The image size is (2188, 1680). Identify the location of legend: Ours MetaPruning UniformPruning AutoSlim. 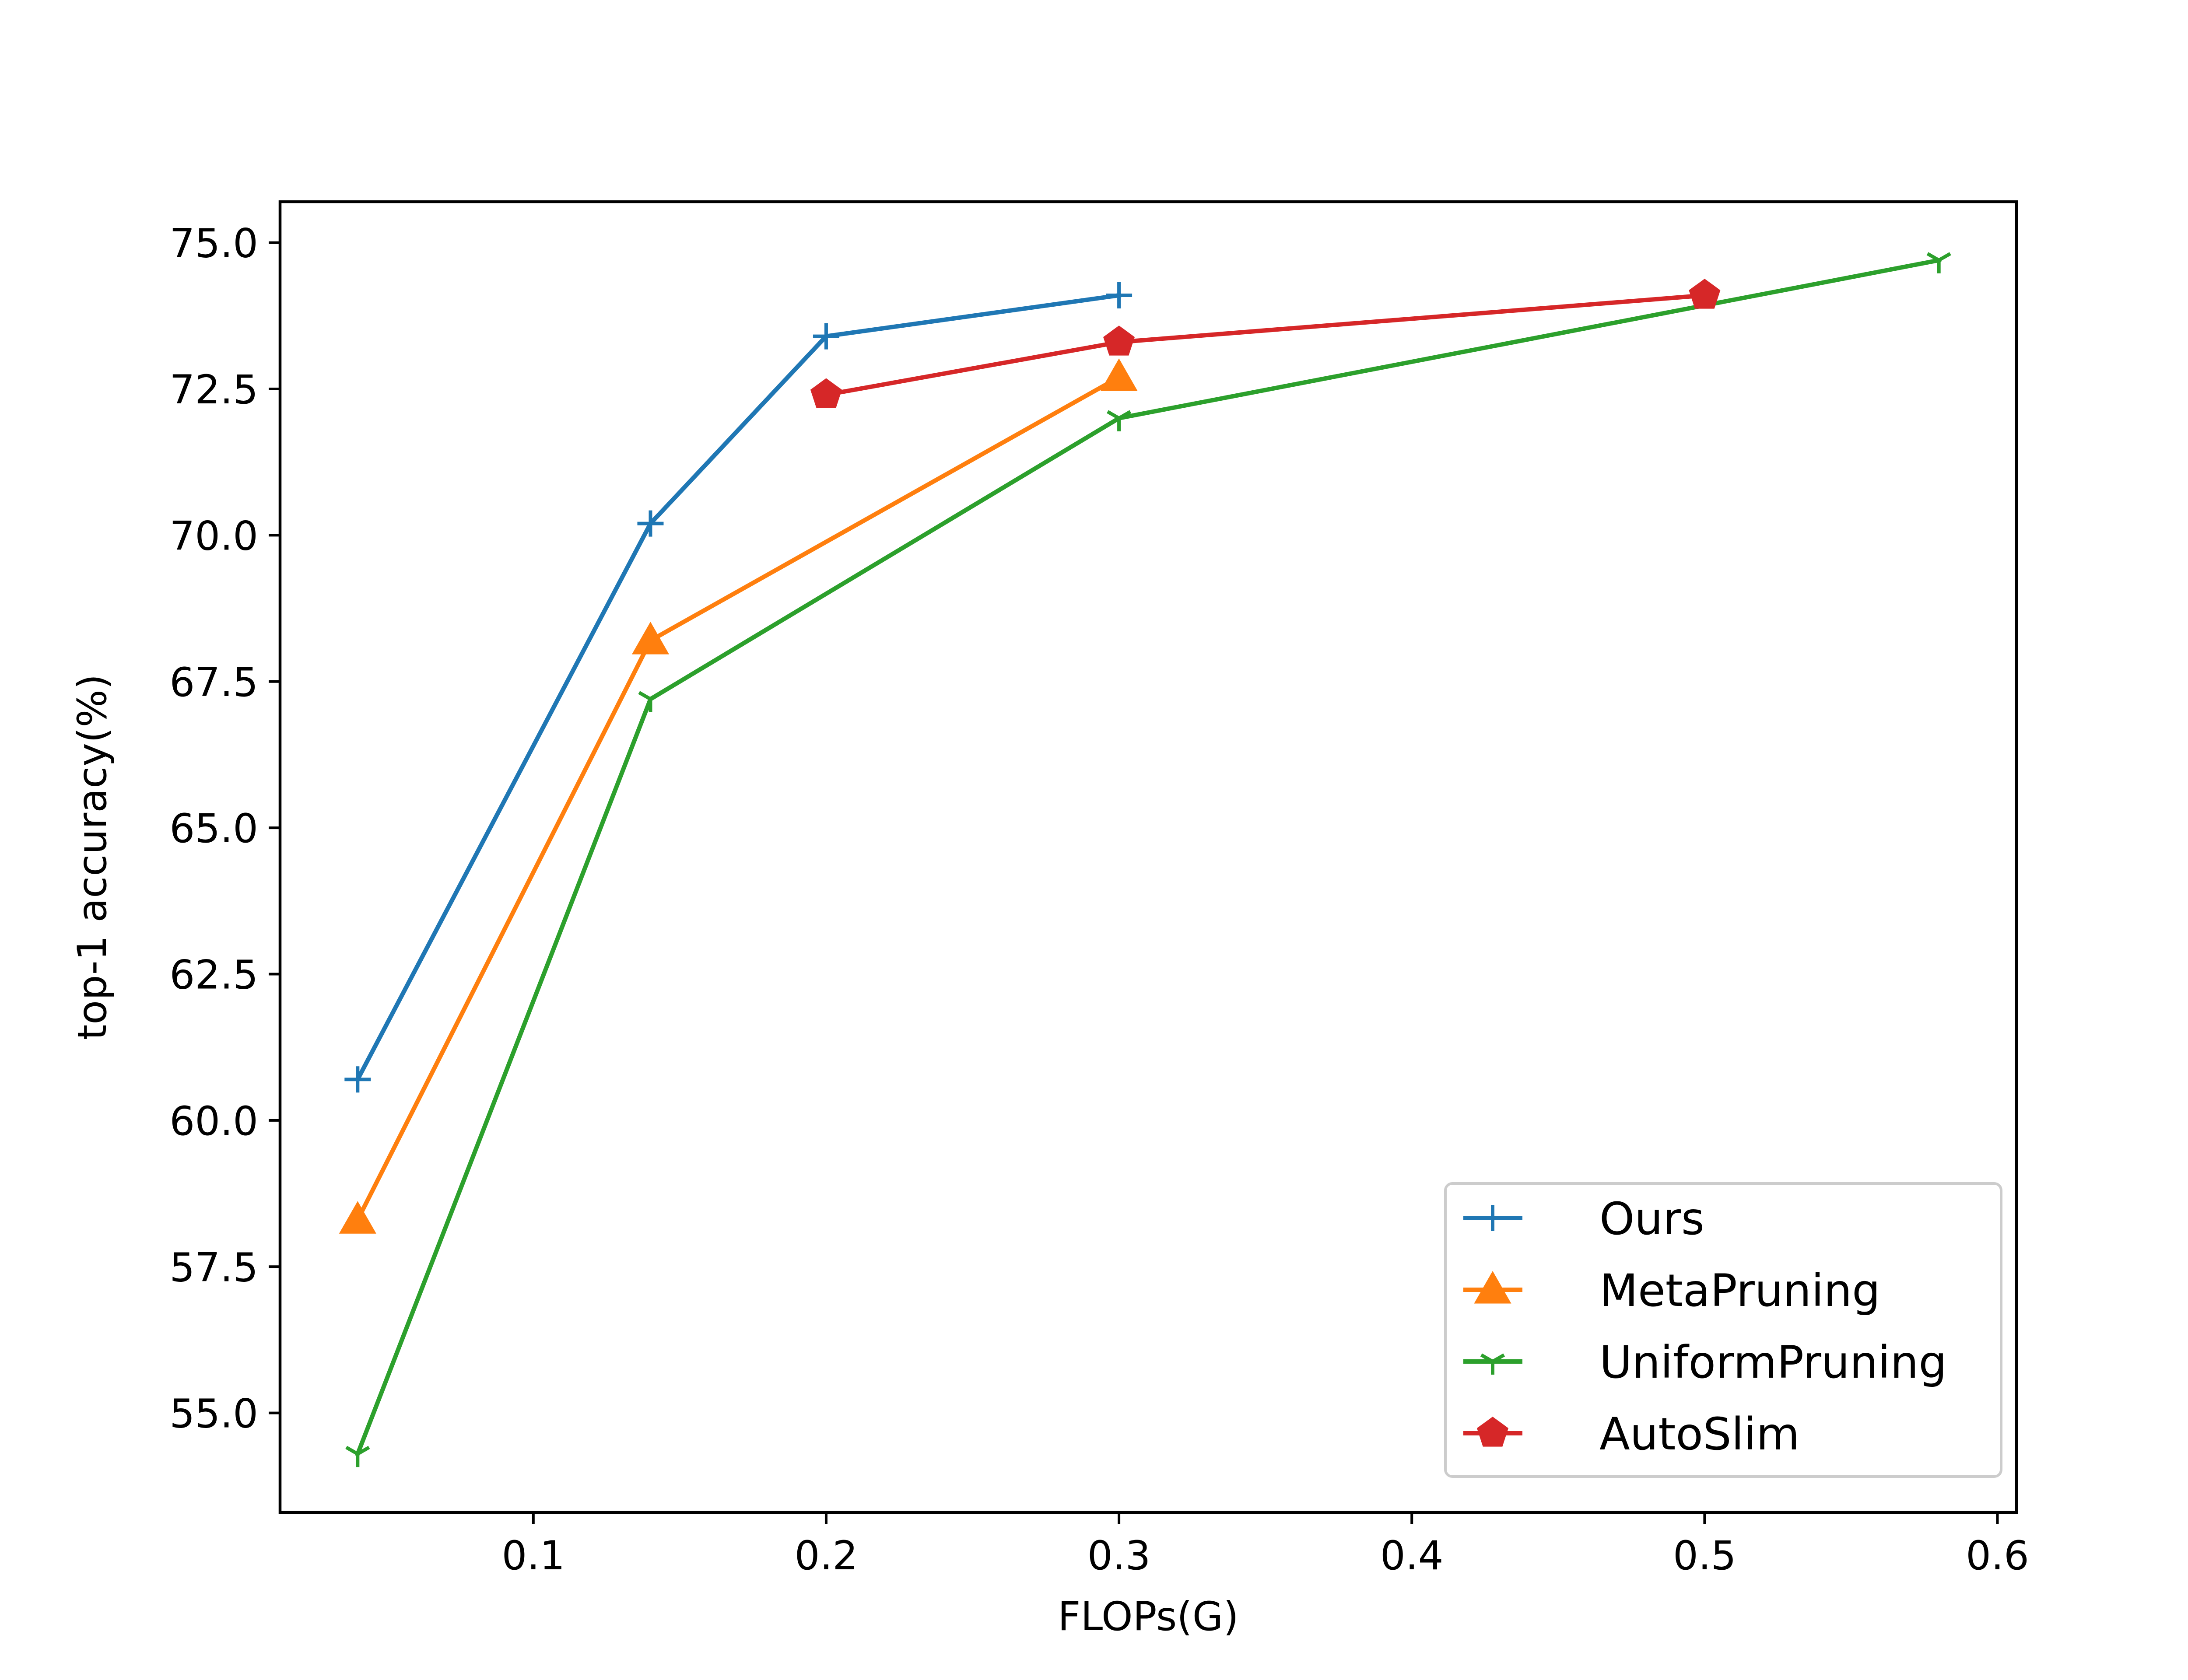
(1723, 1330).